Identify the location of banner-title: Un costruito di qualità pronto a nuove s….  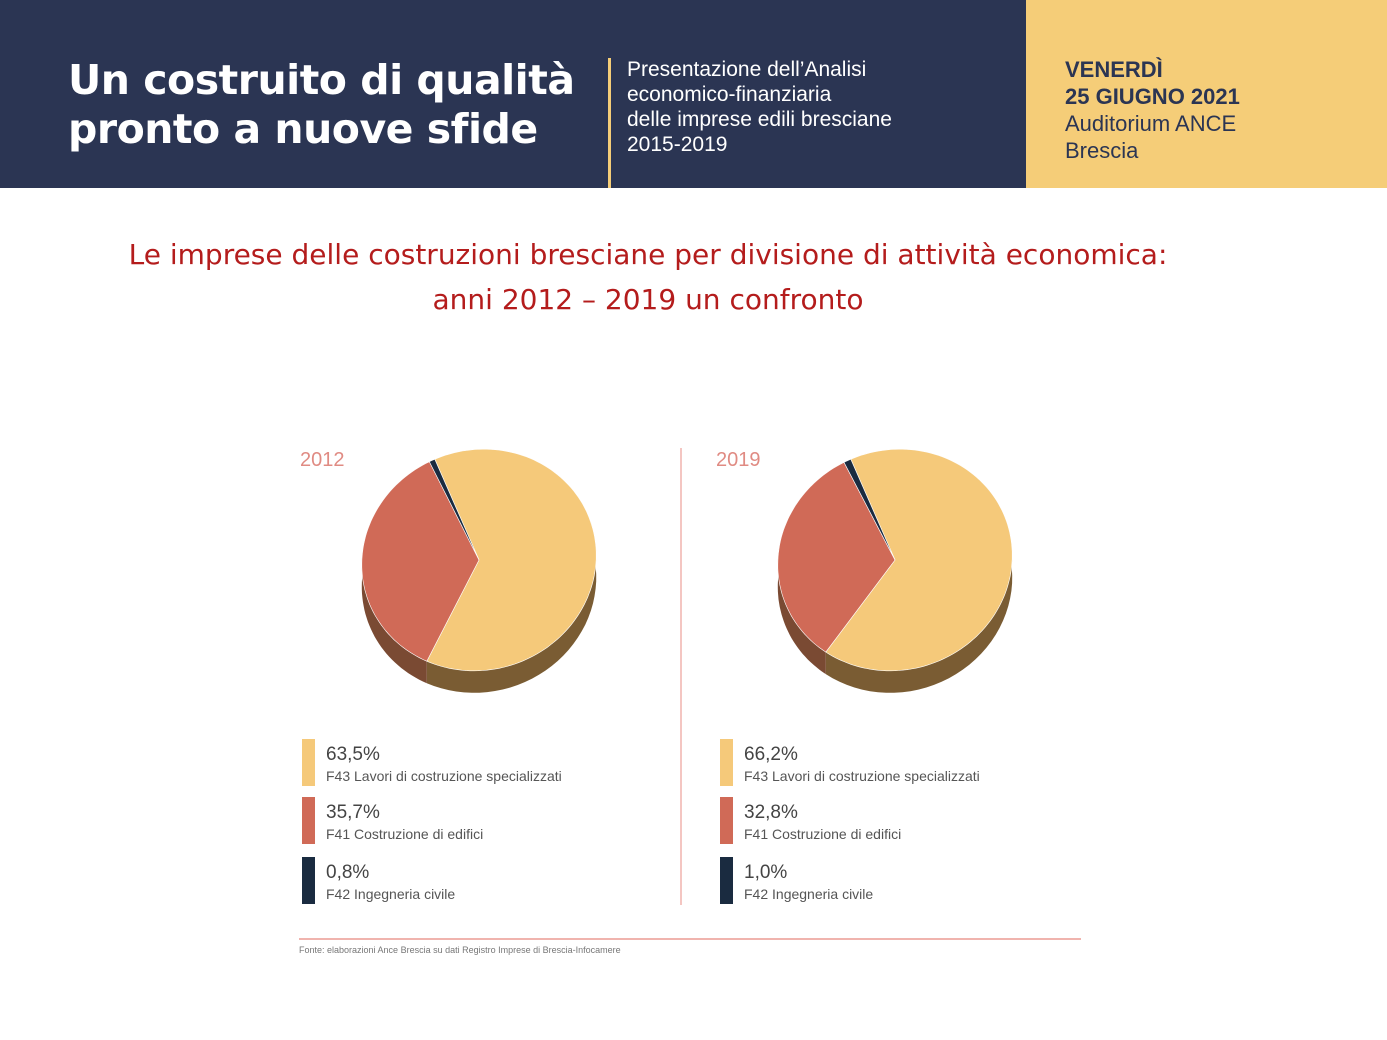
(338, 105).